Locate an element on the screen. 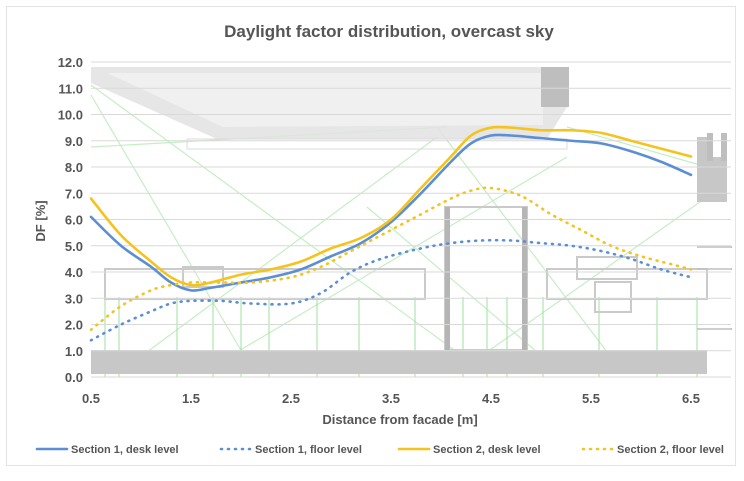  y-tick-label: 4.0 is located at coordinates (74, 272).